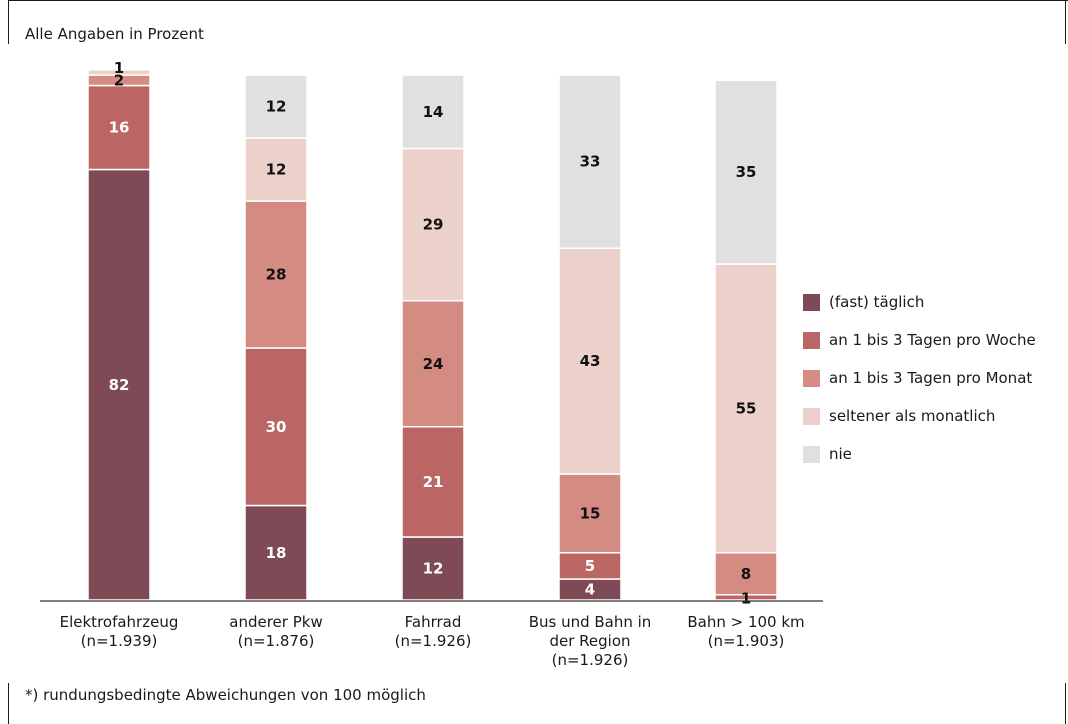  What do you see at coordinates (433, 482) in the screenshot?
I see `data-label-woche-2: 21` at bounding box center [433, 482].